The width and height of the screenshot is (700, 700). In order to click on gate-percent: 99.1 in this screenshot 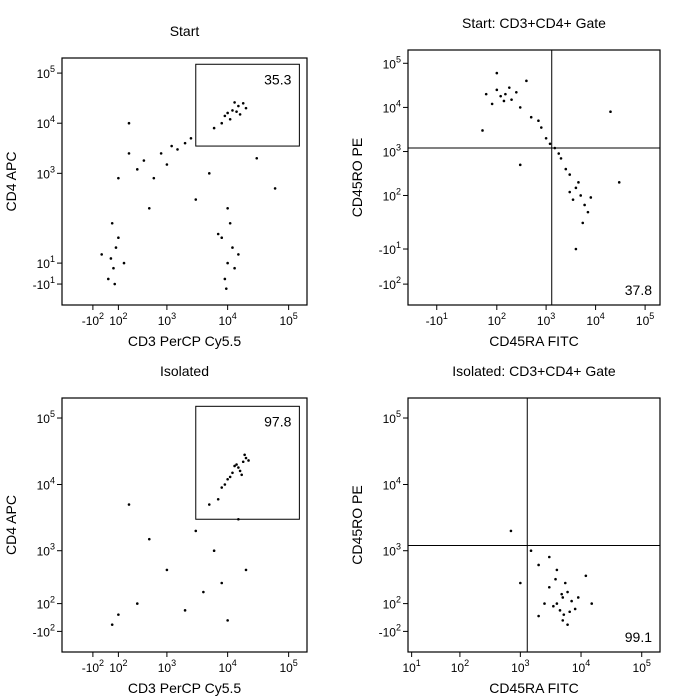, I will do `click(638, 637)`.